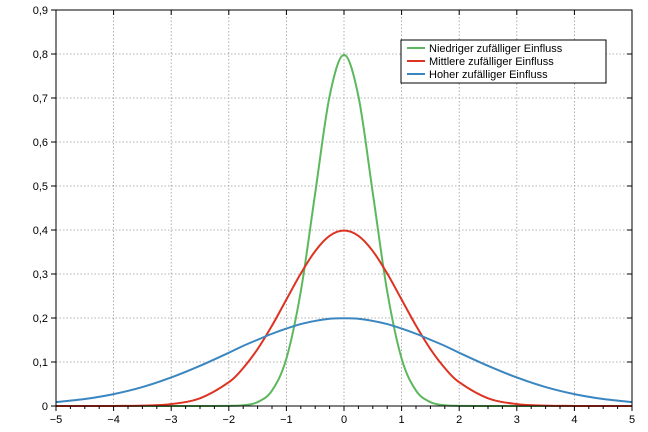 The height and width of the screenshot is (432, 648). What do you see at coordinates (56, 420) in the screenshot?
I see `x-tick-label: −5` at bounding box center [56, 420].